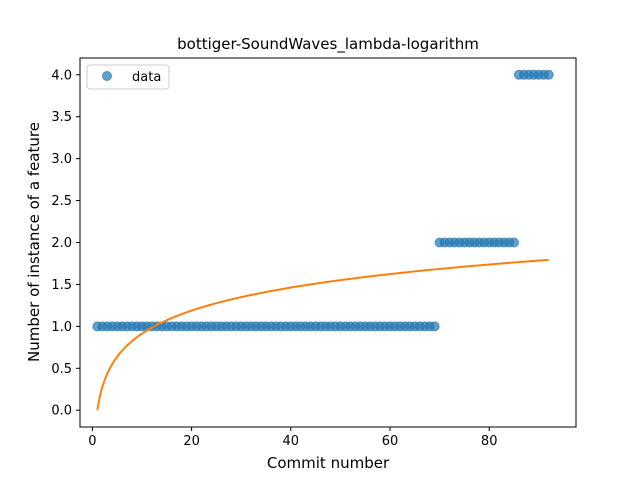  Describe the element at coordinates (61, 285) in the screenshot. I see `y-tick-label: 1.5` at that location.